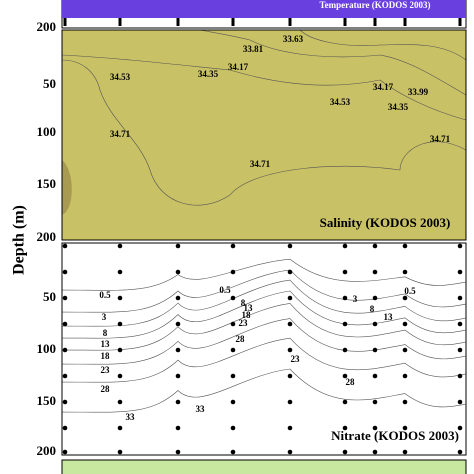 Image resolution: width=474 pixels, height=474 pixels. What do you see at coordinates (418, 92) in the screenshot?
I see `contour-label: 33.99` at bounding box center [418, 92].